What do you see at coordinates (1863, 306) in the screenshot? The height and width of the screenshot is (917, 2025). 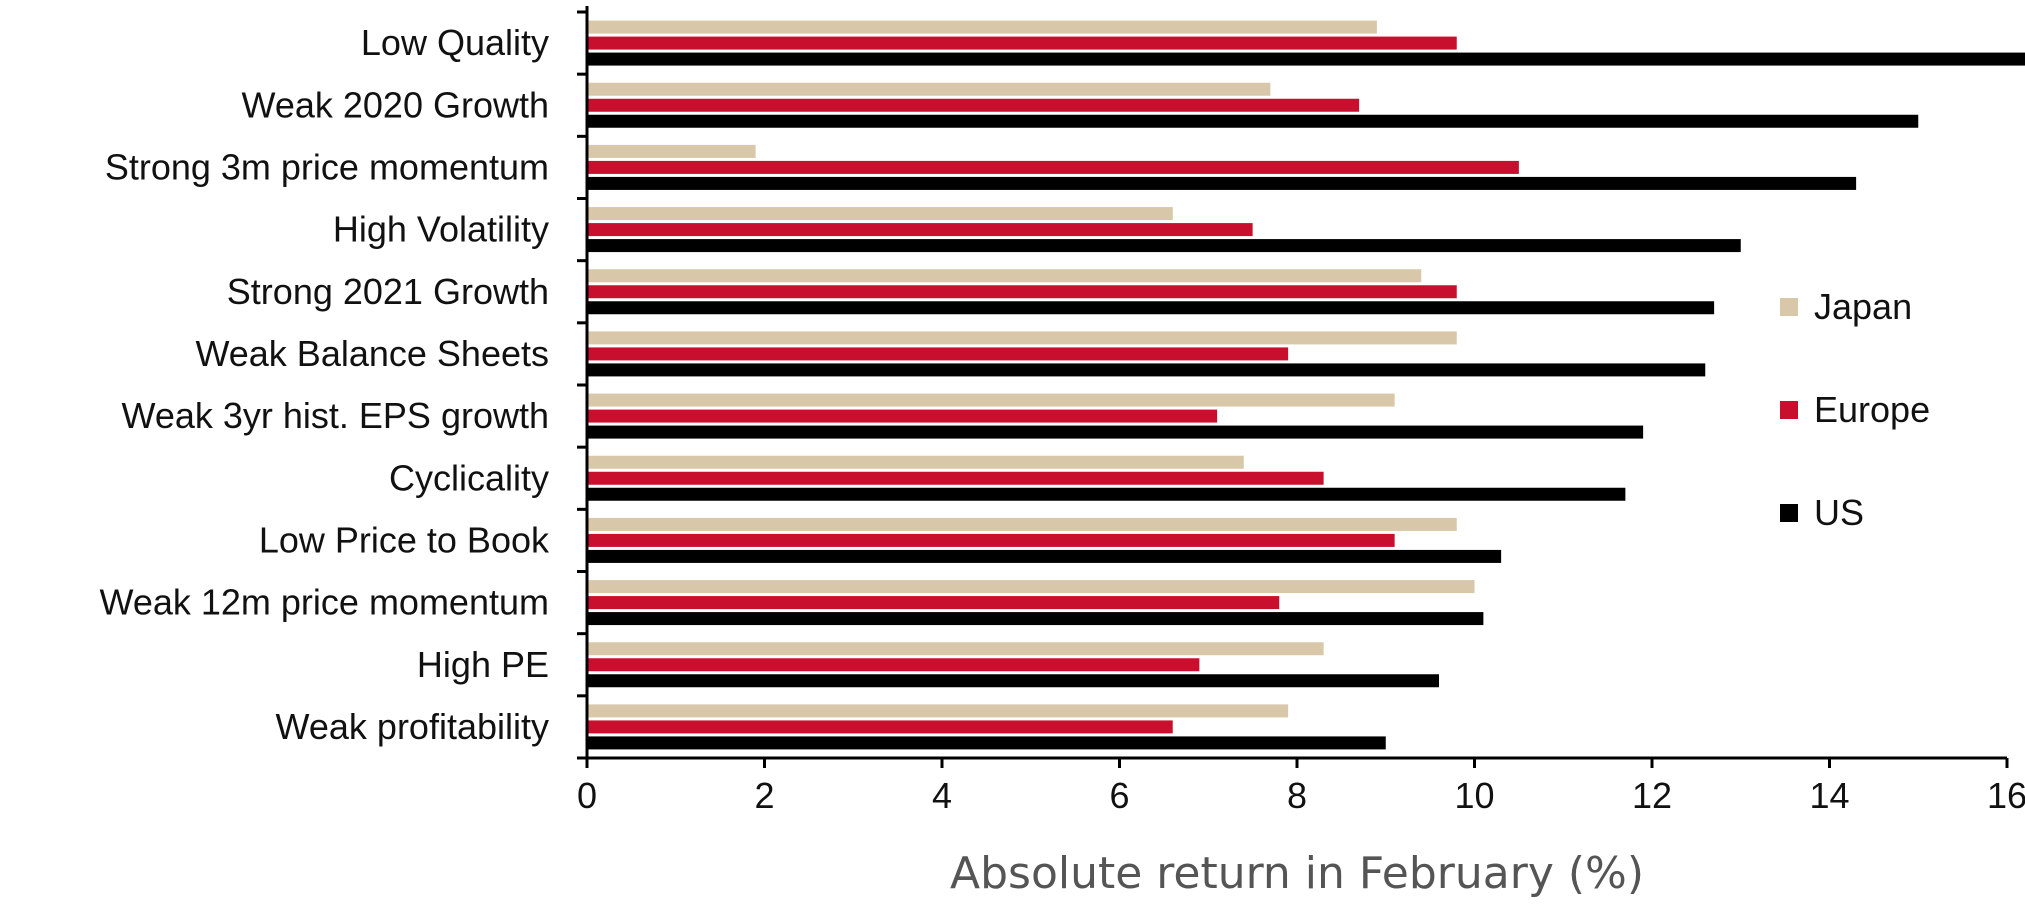 I see `legend-label-japan: Japan` at bounding box center [1863, 306].